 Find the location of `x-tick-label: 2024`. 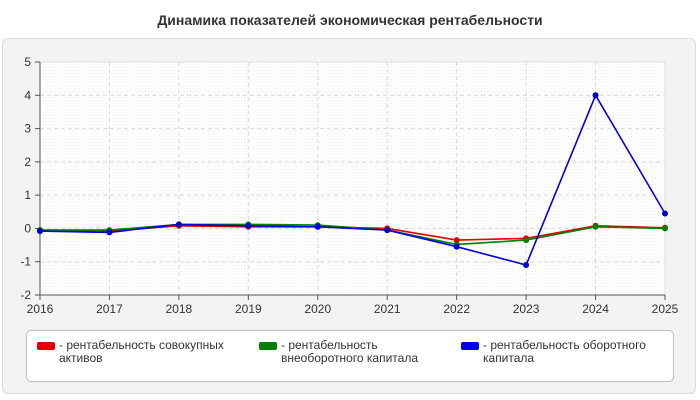

x-tick-label: 2024 is located at coordinates (595, 309).